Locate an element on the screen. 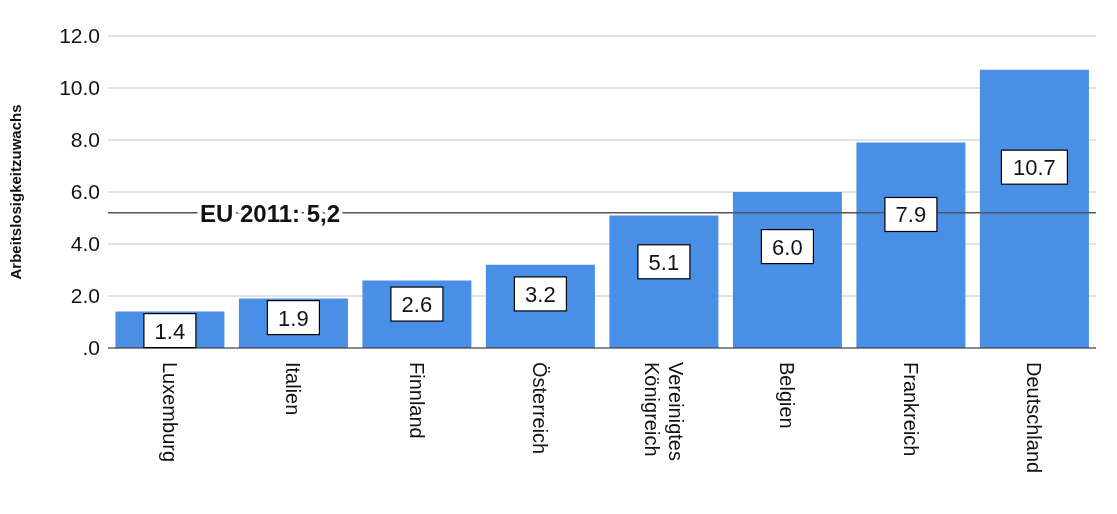 The width and height of the screenshot is (1117, 514). data-label: 1.4 is located at coordinates (170, 331).